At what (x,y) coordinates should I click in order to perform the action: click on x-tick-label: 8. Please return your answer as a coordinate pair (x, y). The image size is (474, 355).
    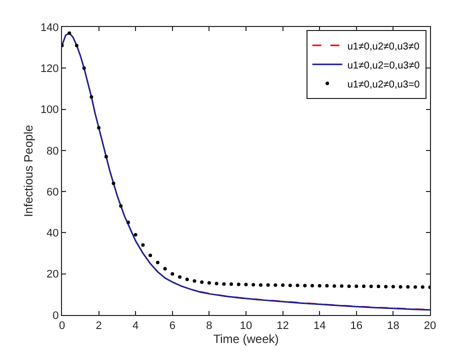
    Looking at the image, I should click on (209, 326).